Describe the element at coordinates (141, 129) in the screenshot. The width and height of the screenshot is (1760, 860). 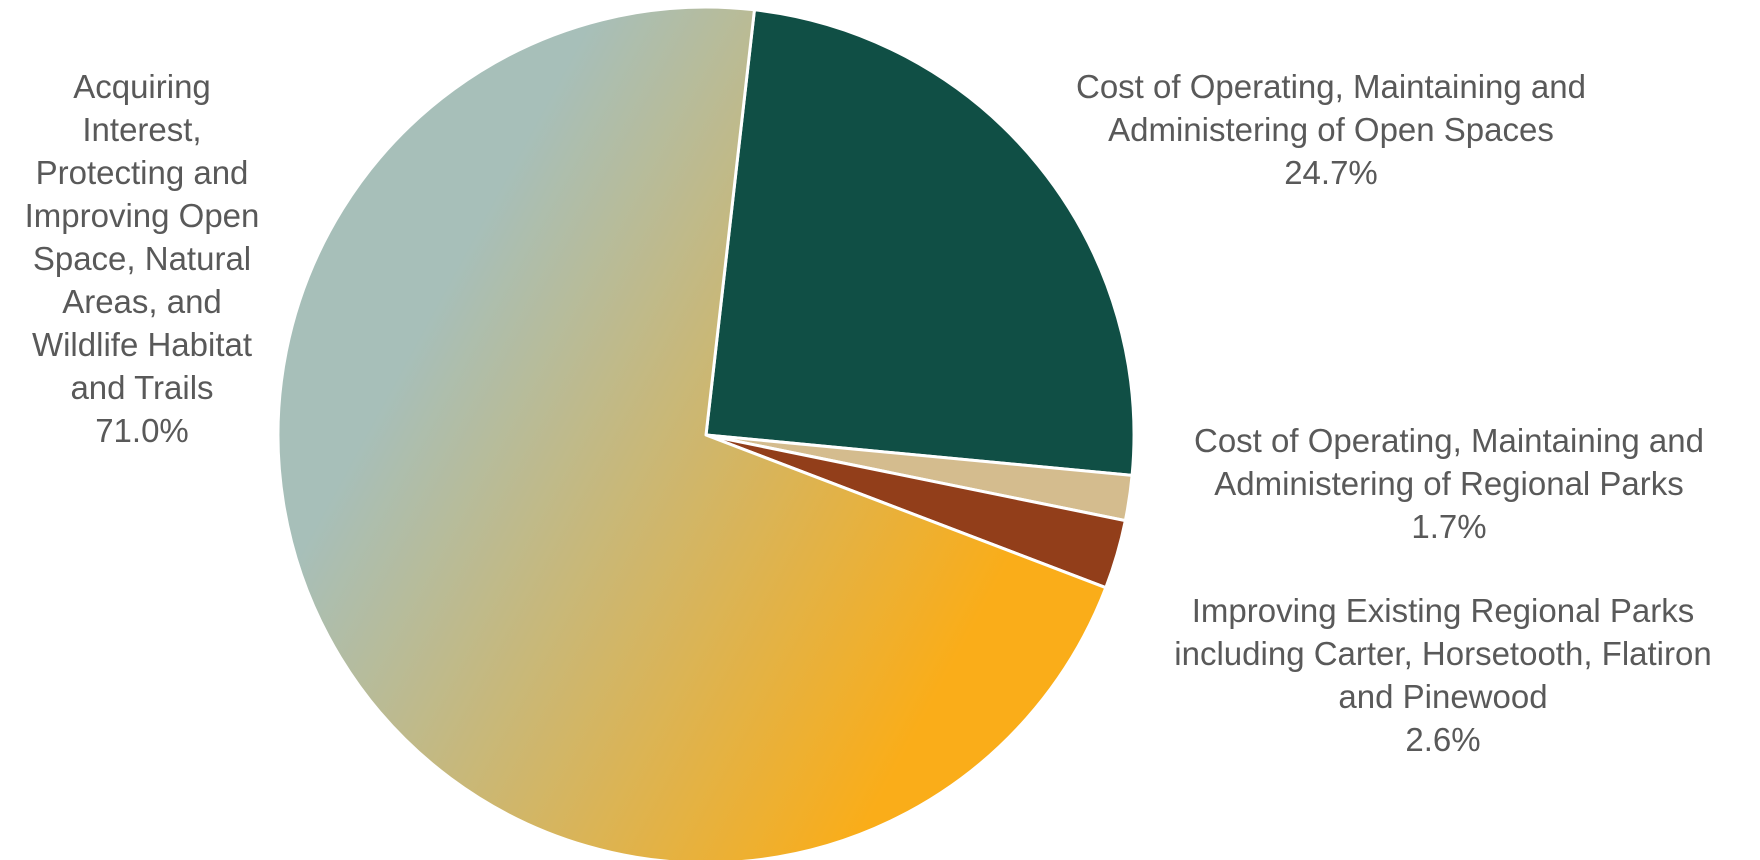
I see `data-label-line: Interest,` at that location.